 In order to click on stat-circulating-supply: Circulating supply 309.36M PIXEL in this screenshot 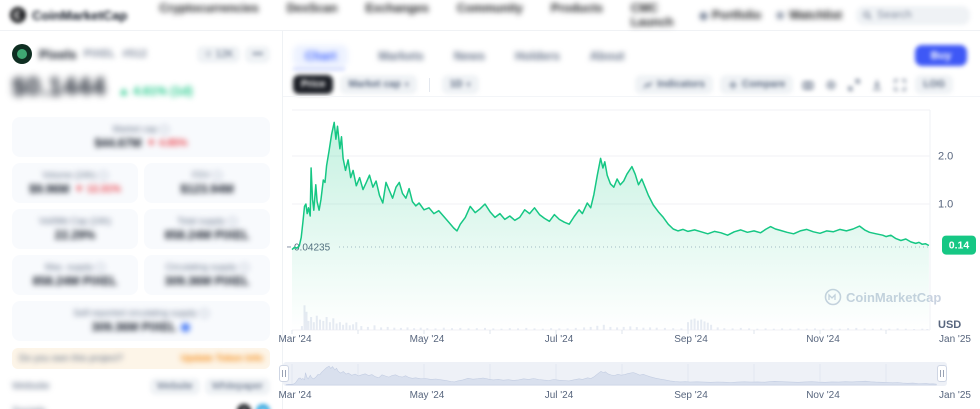, I will do `click(207, 275)`.